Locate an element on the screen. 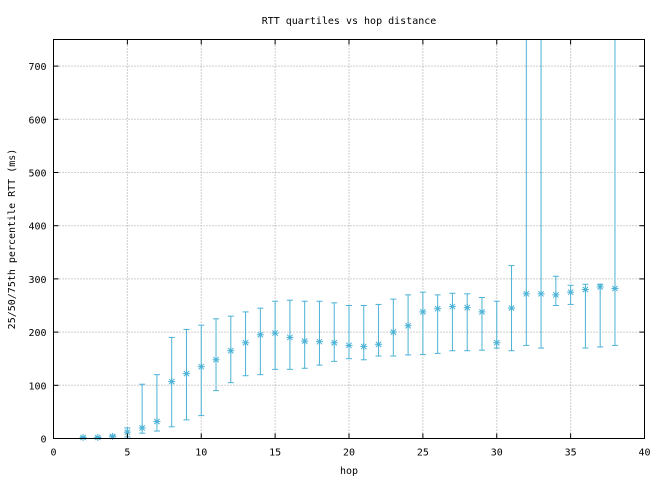 The height and width of the screenshot is (480, 665). x-tick-label: 25 is located at coordinates (423, 453).